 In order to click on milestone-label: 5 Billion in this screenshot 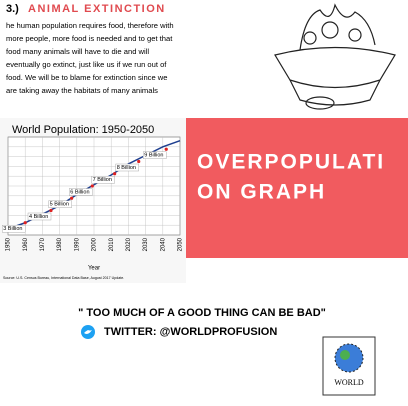, I will do `click(59, 205)`.